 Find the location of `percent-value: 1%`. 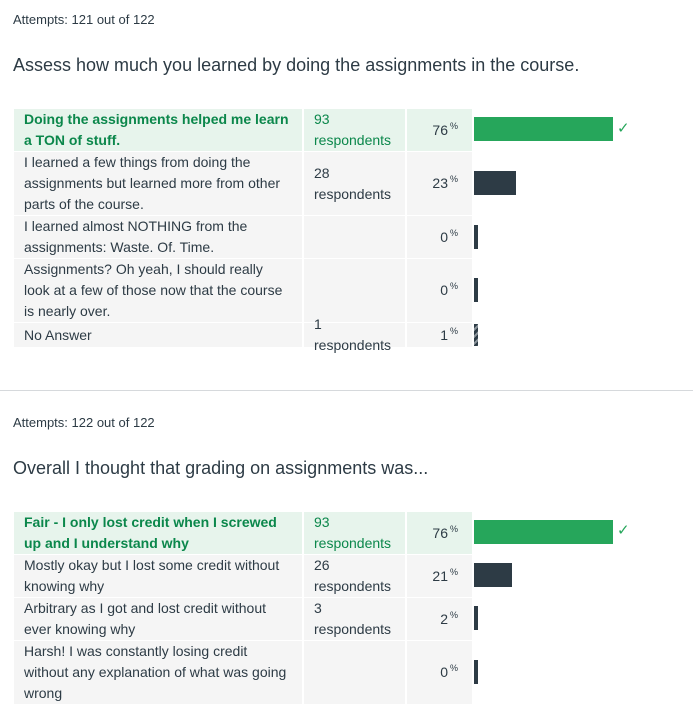

percent-value: 1% is located at coordinates (439, 335).